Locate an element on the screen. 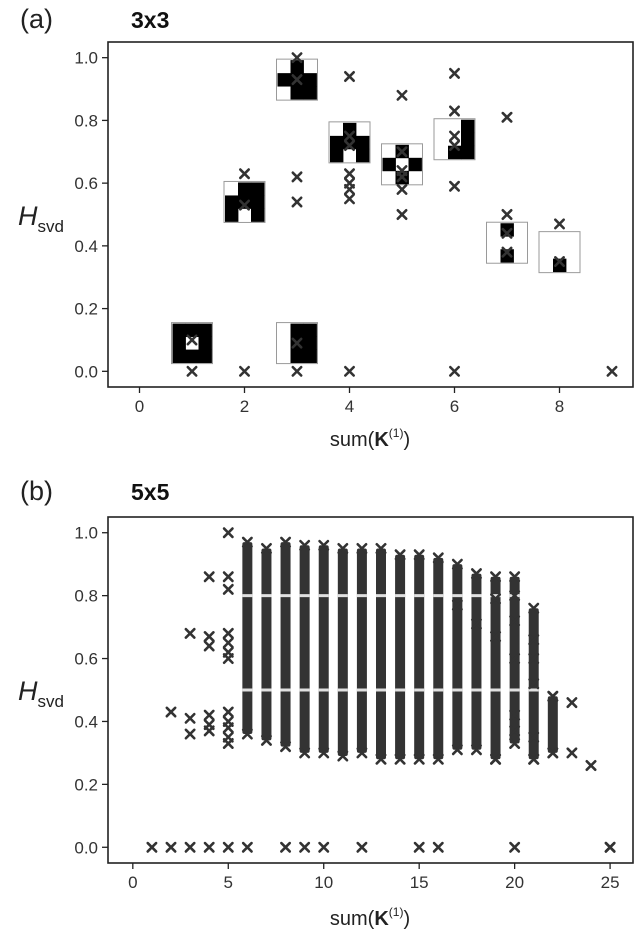  x-tick-label: 6 is located at coordinates (454, 406).